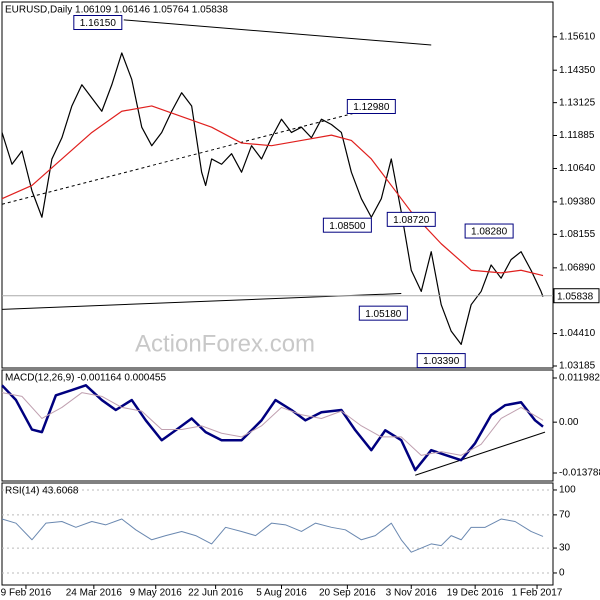 The width and height of the screenshot is (600, 600). What do you see at coordinates (579, 378) in the screenshot?
I see `y-tick-label: 0.011982` at bounding box center [579, 378].